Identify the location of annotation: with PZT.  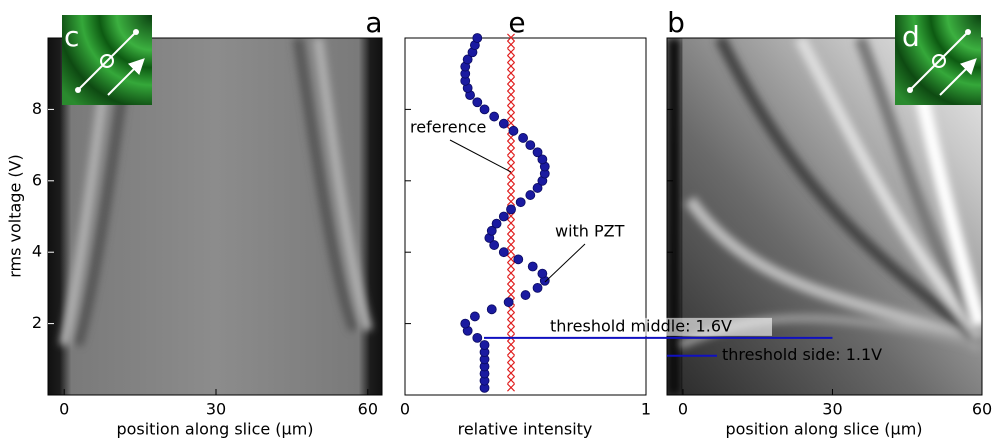
(590, 231).